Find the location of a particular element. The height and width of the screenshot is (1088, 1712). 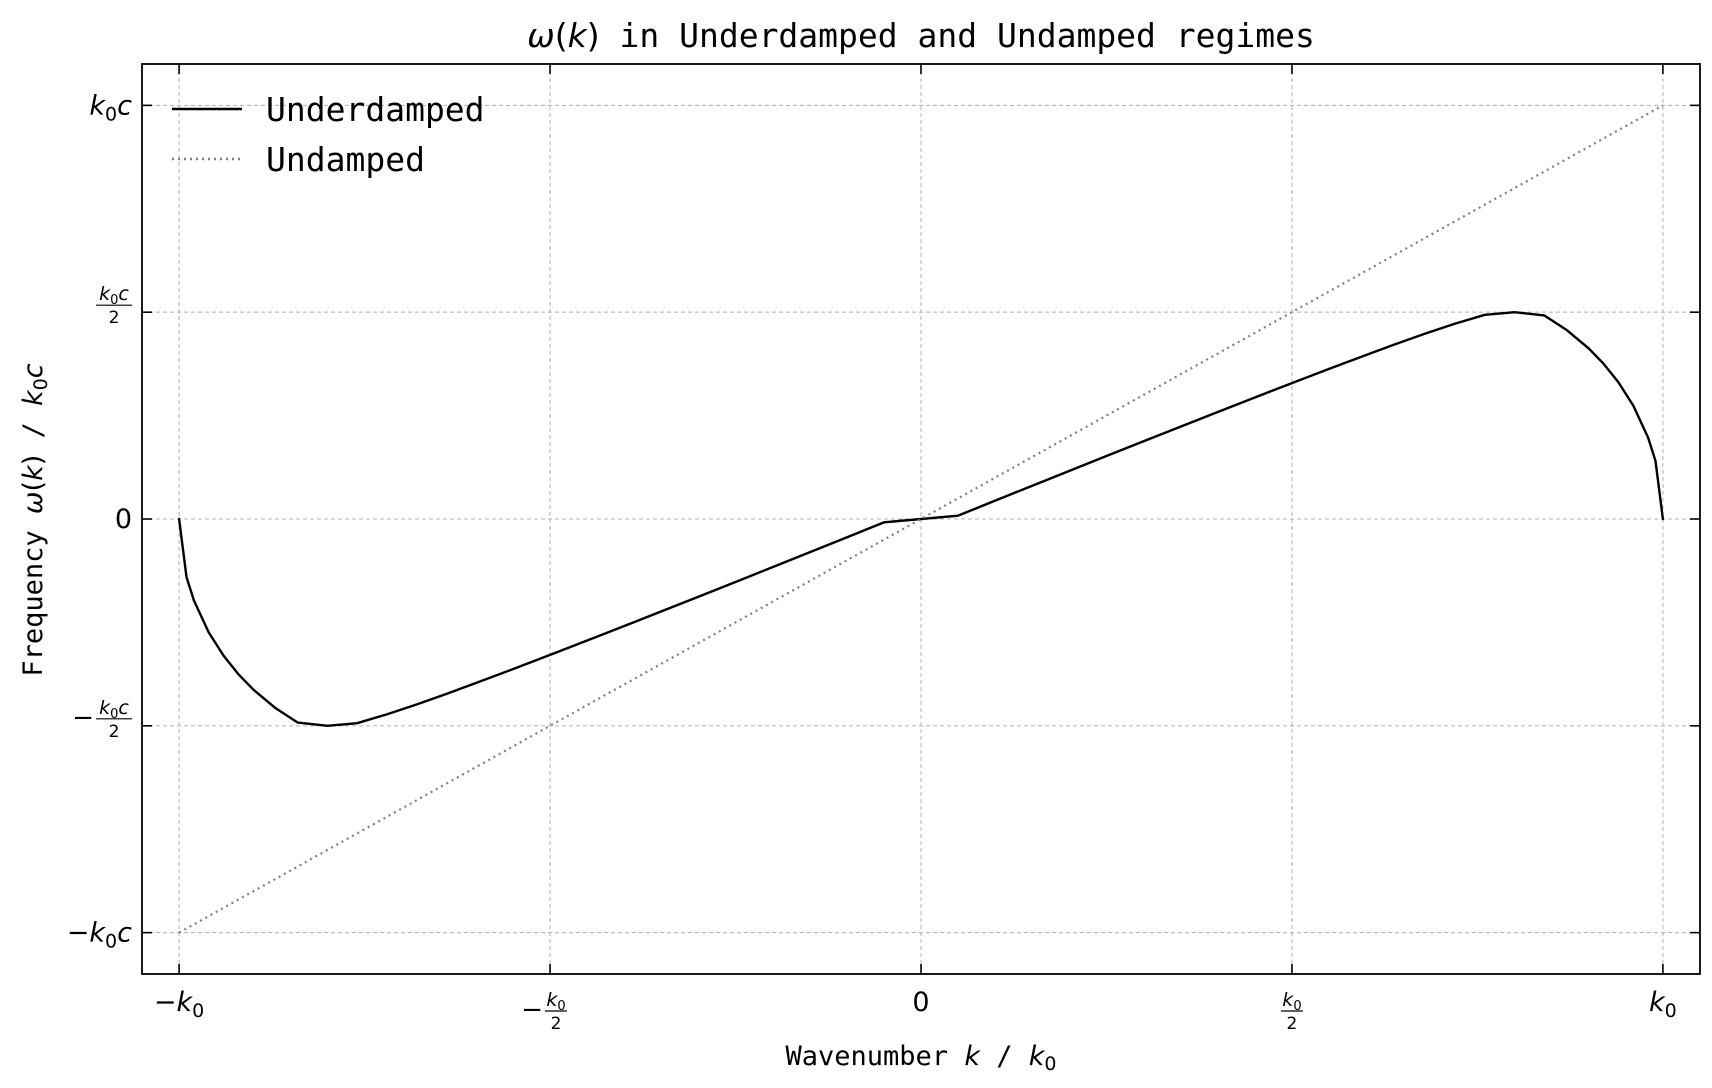

x-tick-label: −k0 is located at coordinates (179, 1004).